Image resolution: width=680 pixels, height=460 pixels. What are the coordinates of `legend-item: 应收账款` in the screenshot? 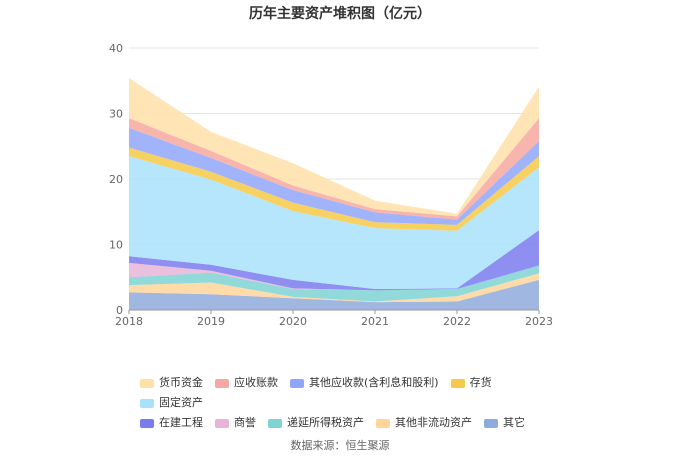 It's located at (246, 383).